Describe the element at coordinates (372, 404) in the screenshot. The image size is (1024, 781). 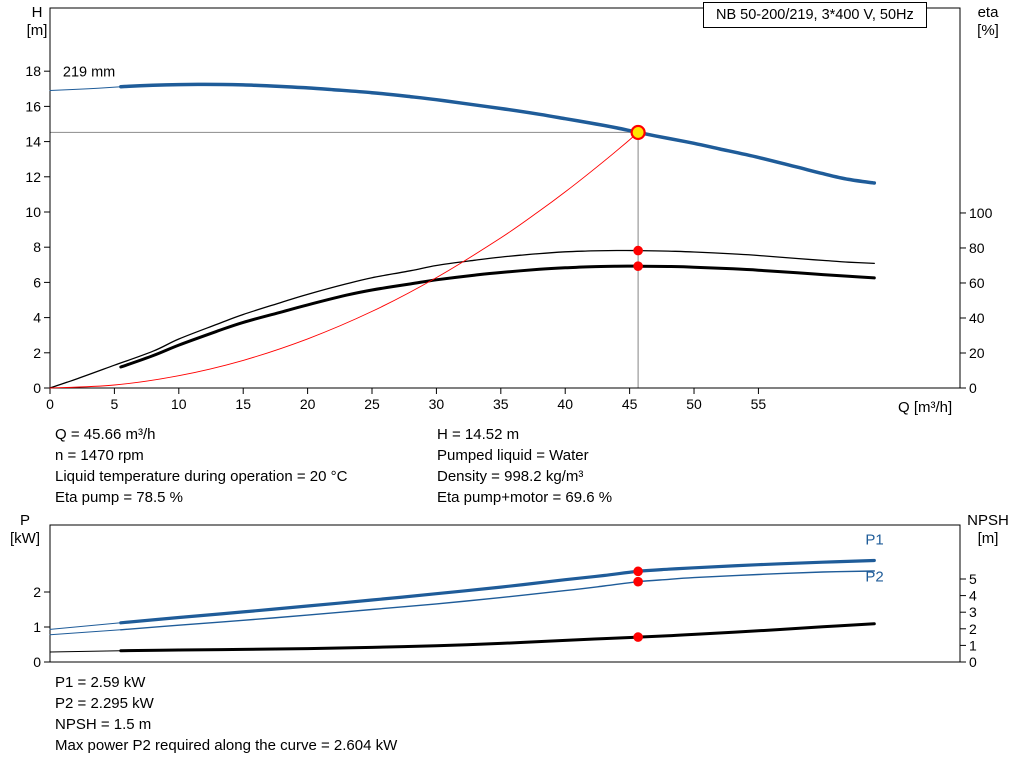
I see `x-tick-label: 25` at that location.